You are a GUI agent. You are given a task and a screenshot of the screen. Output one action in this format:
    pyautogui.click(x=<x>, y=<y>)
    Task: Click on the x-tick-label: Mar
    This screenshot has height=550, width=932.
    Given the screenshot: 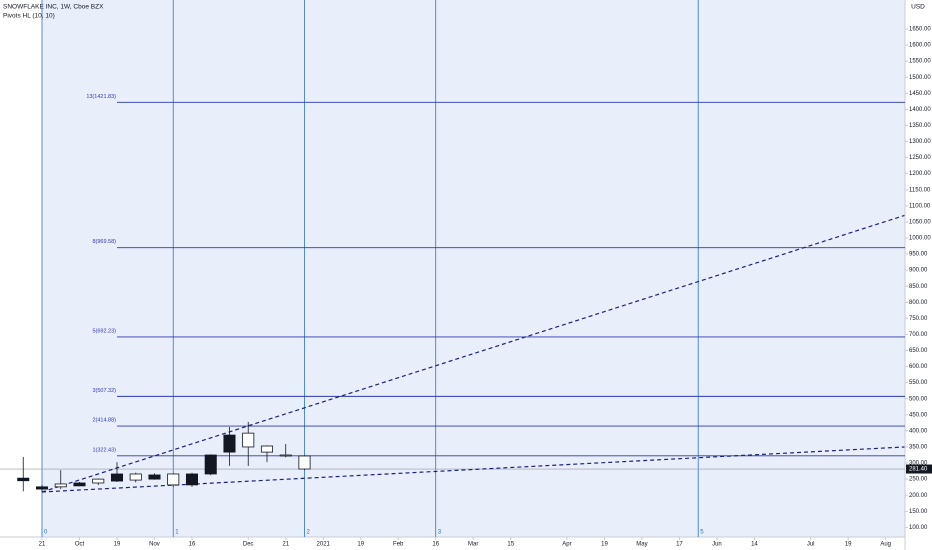 What is the action you would take?
    pyautogui.click(x=473, y=545)
    